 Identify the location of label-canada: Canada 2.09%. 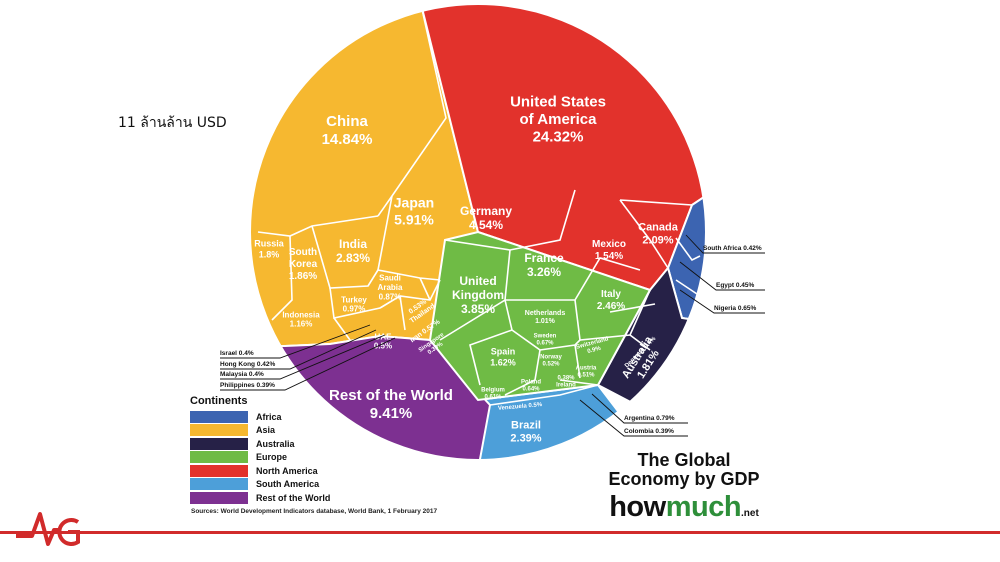
(658, 233).